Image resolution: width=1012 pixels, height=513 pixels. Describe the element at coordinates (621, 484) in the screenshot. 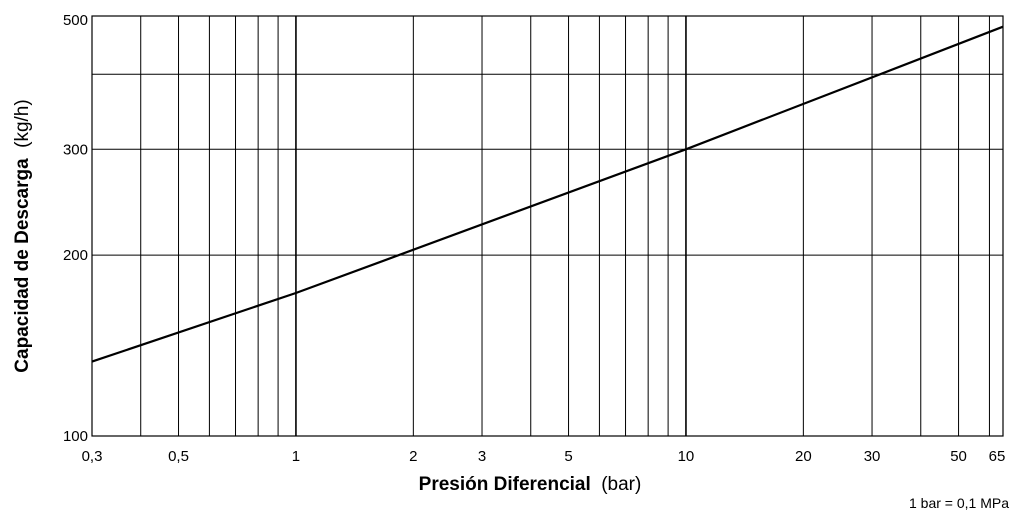

I see `x-axis-title-unit: (bar)` at that location.